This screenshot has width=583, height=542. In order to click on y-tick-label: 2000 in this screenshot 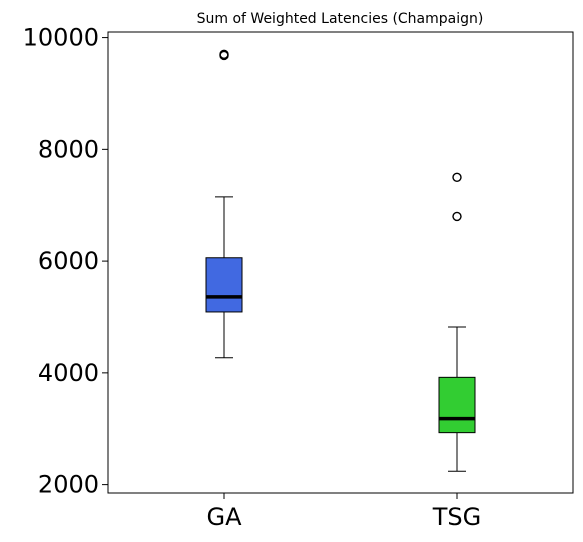, I will do `click(68, 485)`.